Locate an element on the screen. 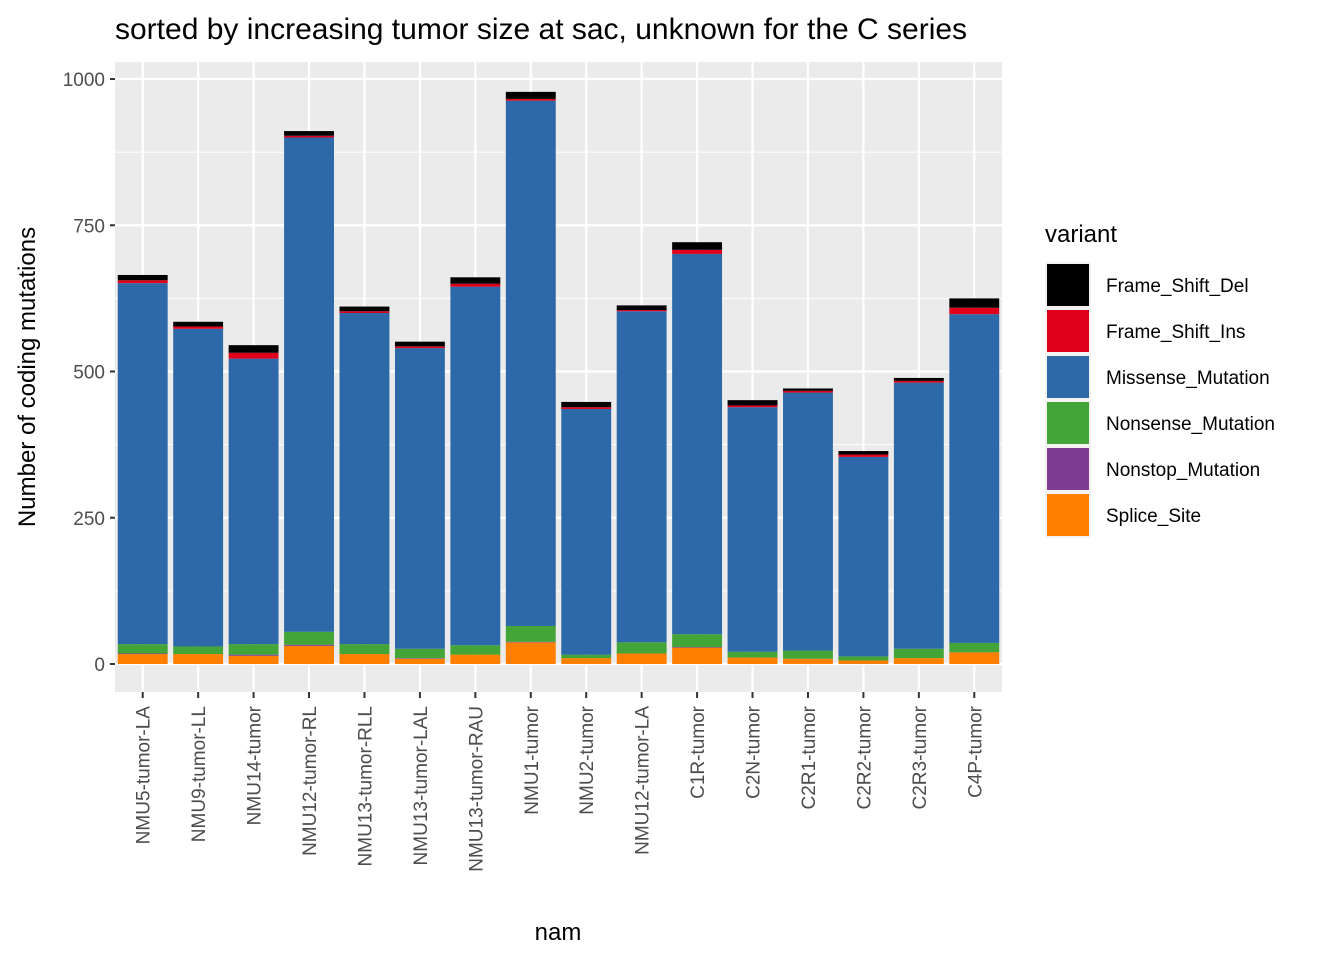 This screenshot has height=960, width=1344. y-tick-label: 1000 is located at coordinates (84, 80).